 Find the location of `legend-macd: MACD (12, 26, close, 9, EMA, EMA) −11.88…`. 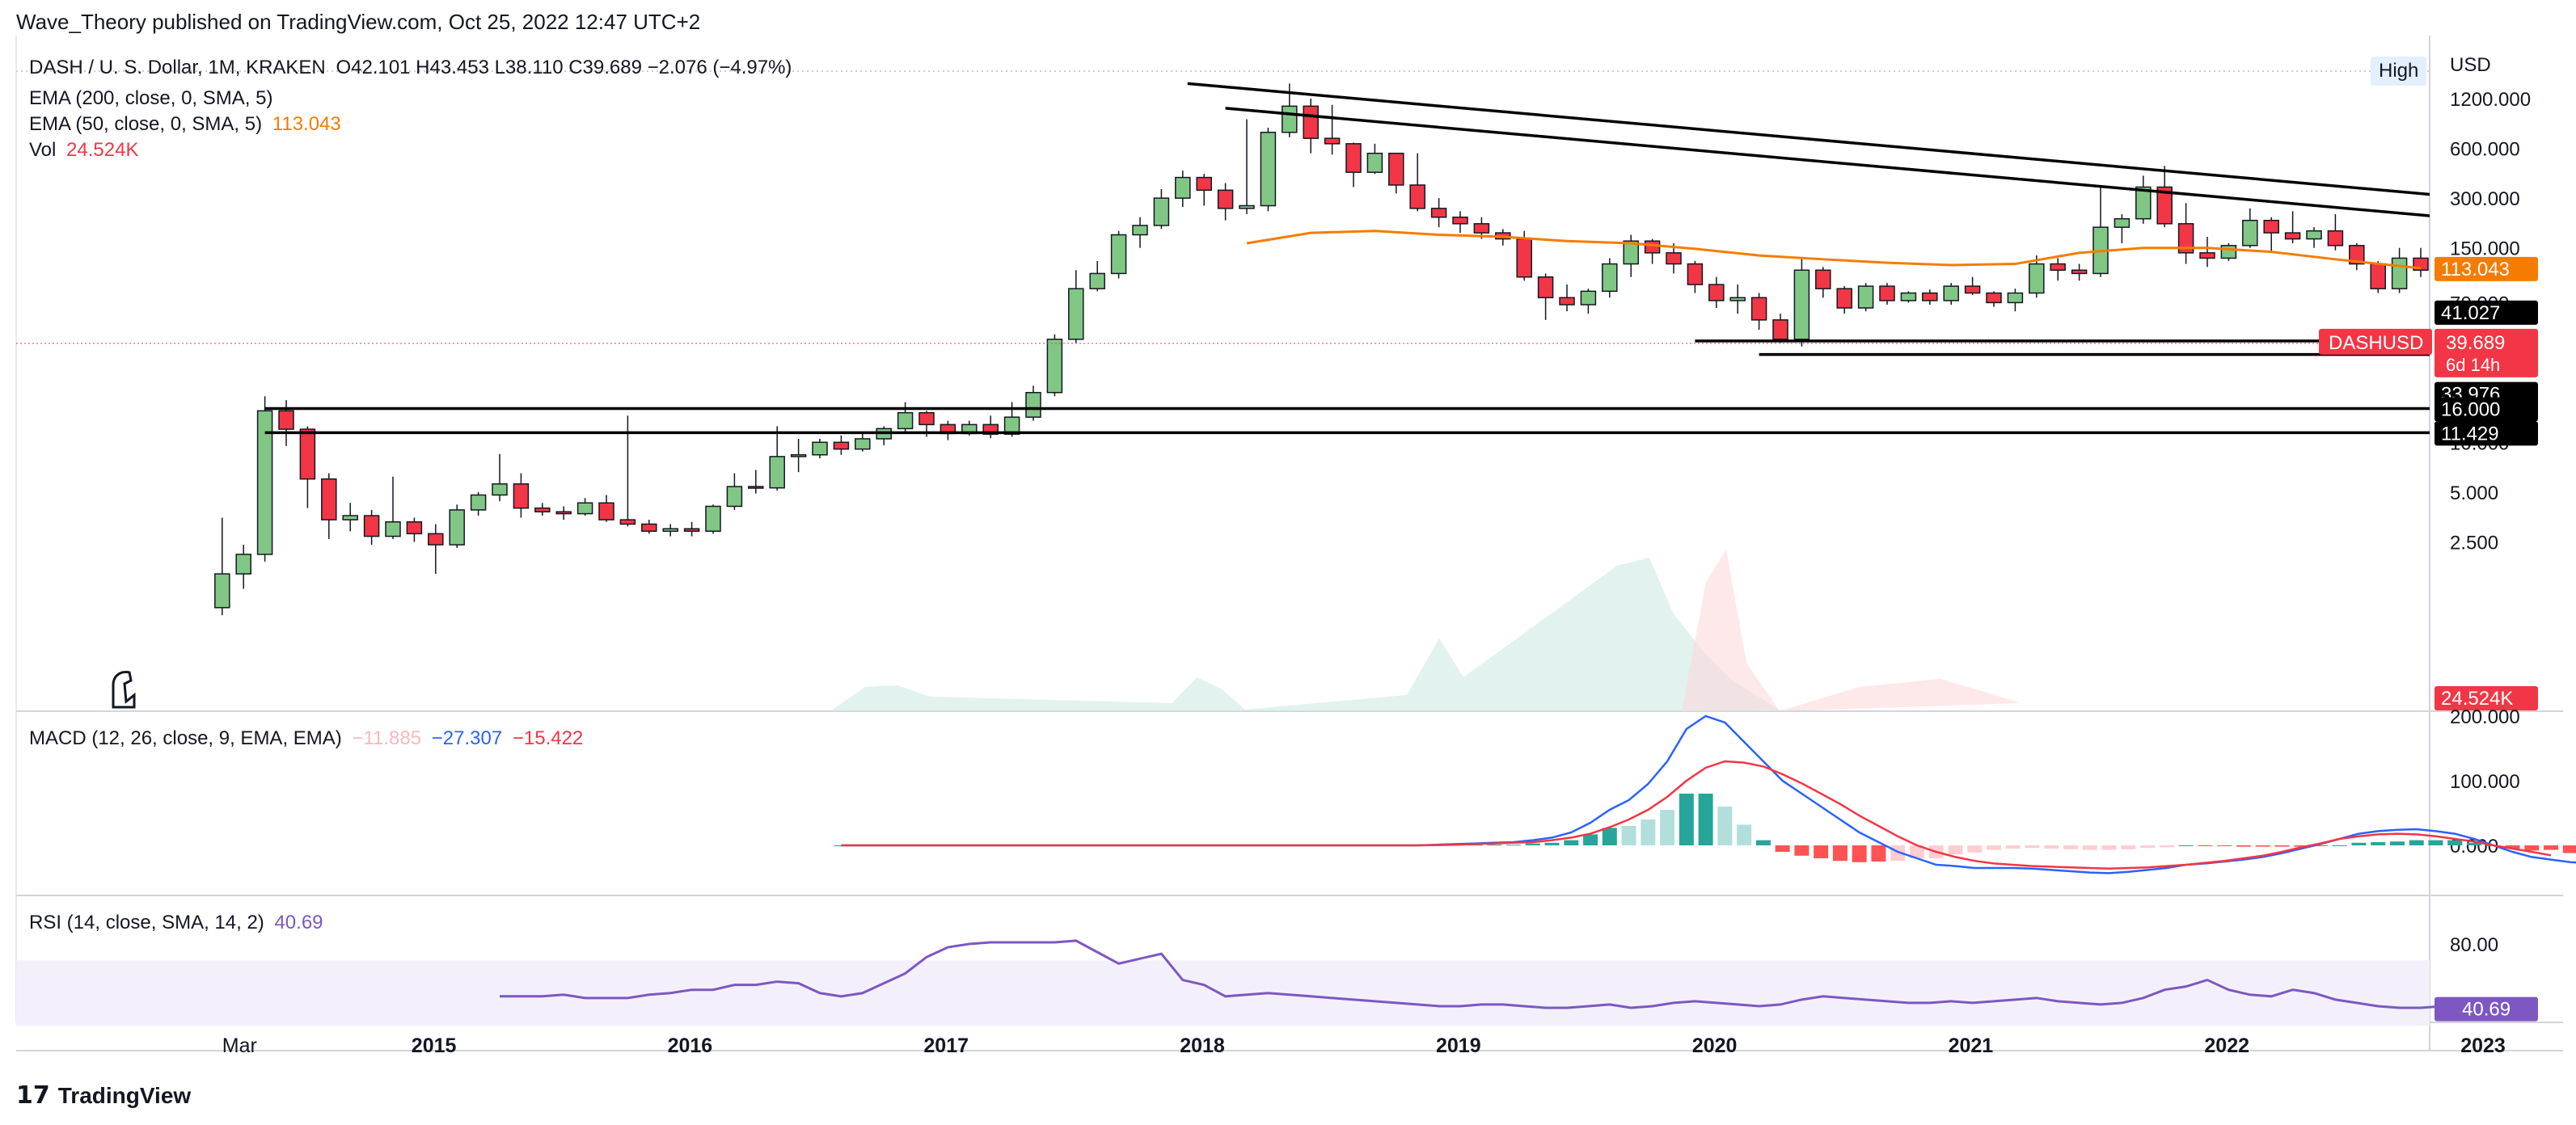

legend-macd: MACD (12, 26, close, 9, EMA, EMA) −11.88… is located at coordinates (308, 738).